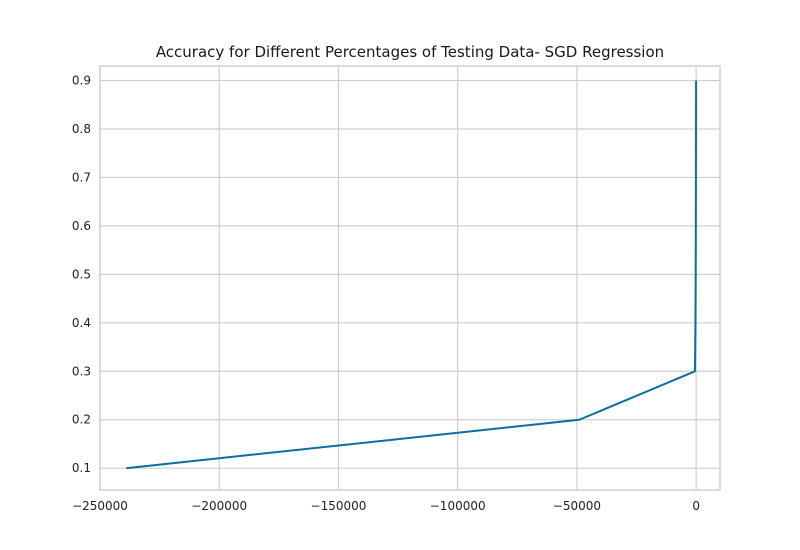 This screenshot has height=550, width=800. Describe the element at coordinates (696, 506) in the screenshot. I see `x-tick-label: 0` at that location.